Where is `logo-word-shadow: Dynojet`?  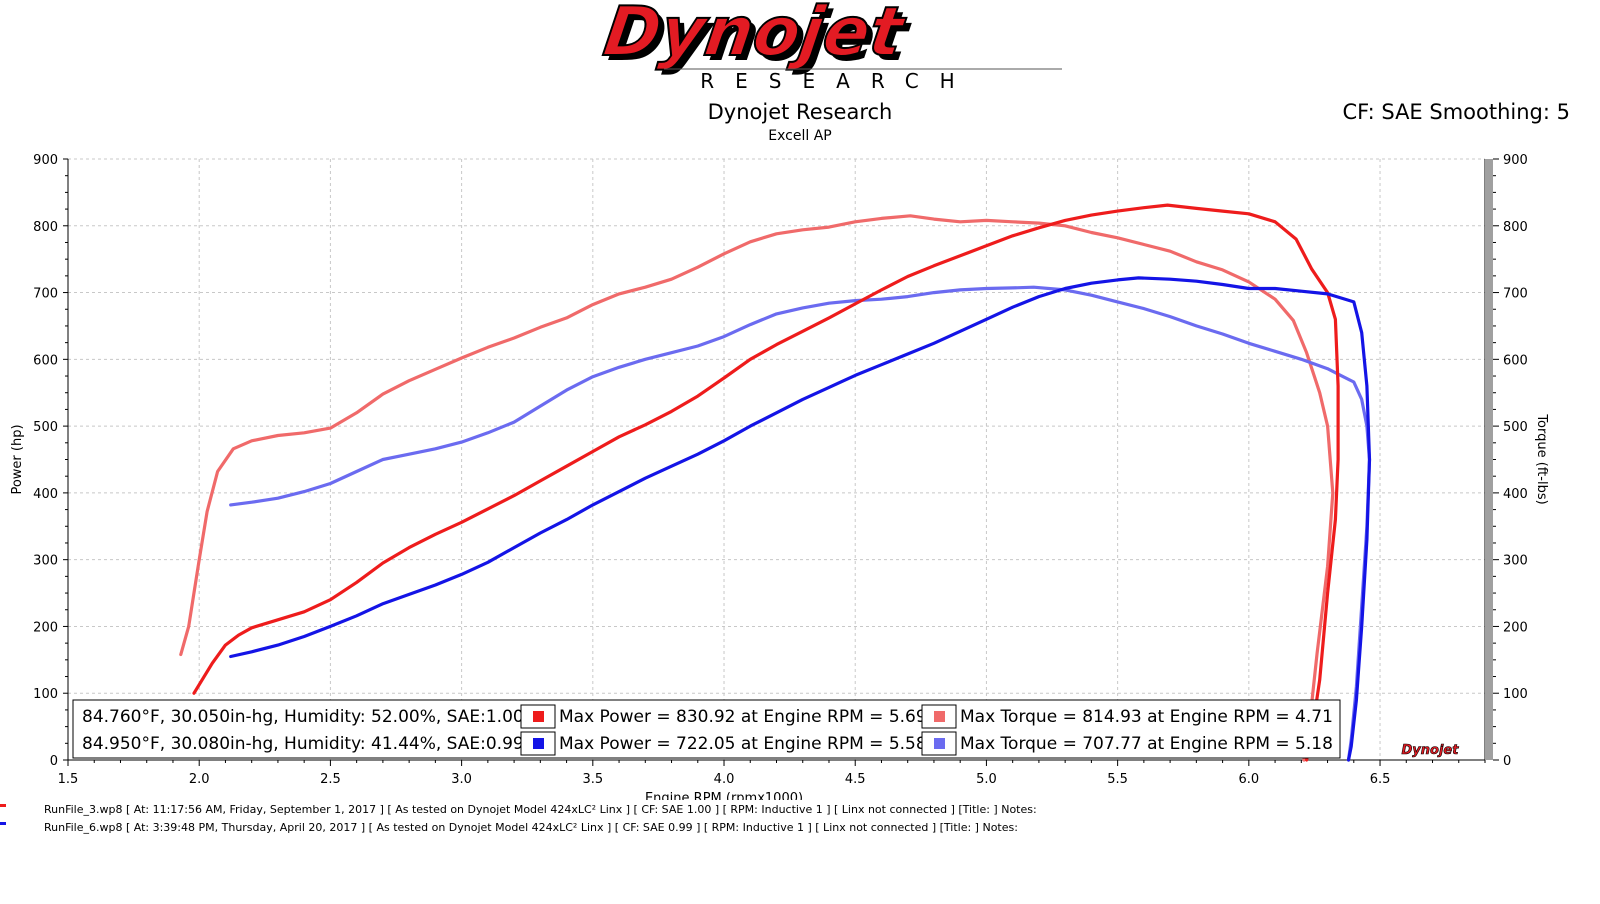 logo-word-shadow: Dynojet is located at coordinates (759, 38).